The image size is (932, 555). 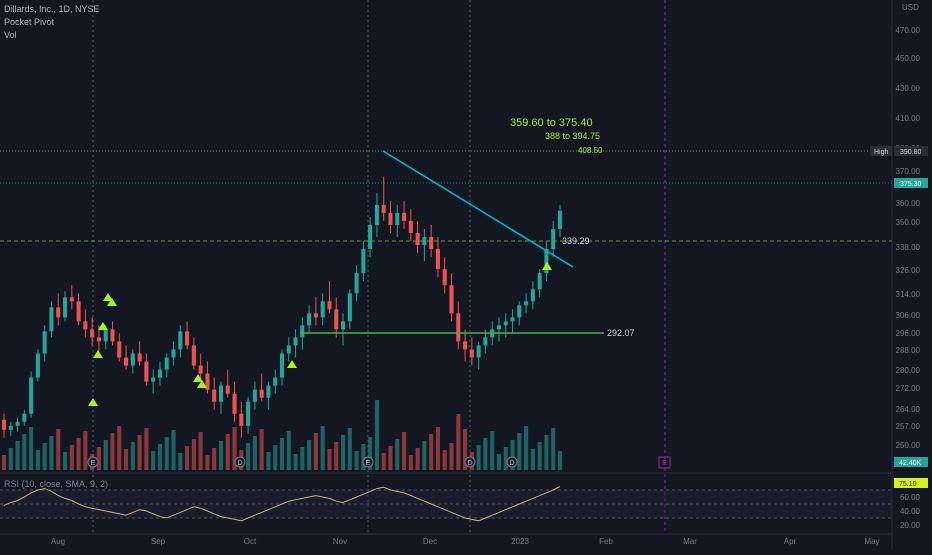 I want to click on target-annotation-1: 359.60 to 375.40, so click(x=551, y=123).